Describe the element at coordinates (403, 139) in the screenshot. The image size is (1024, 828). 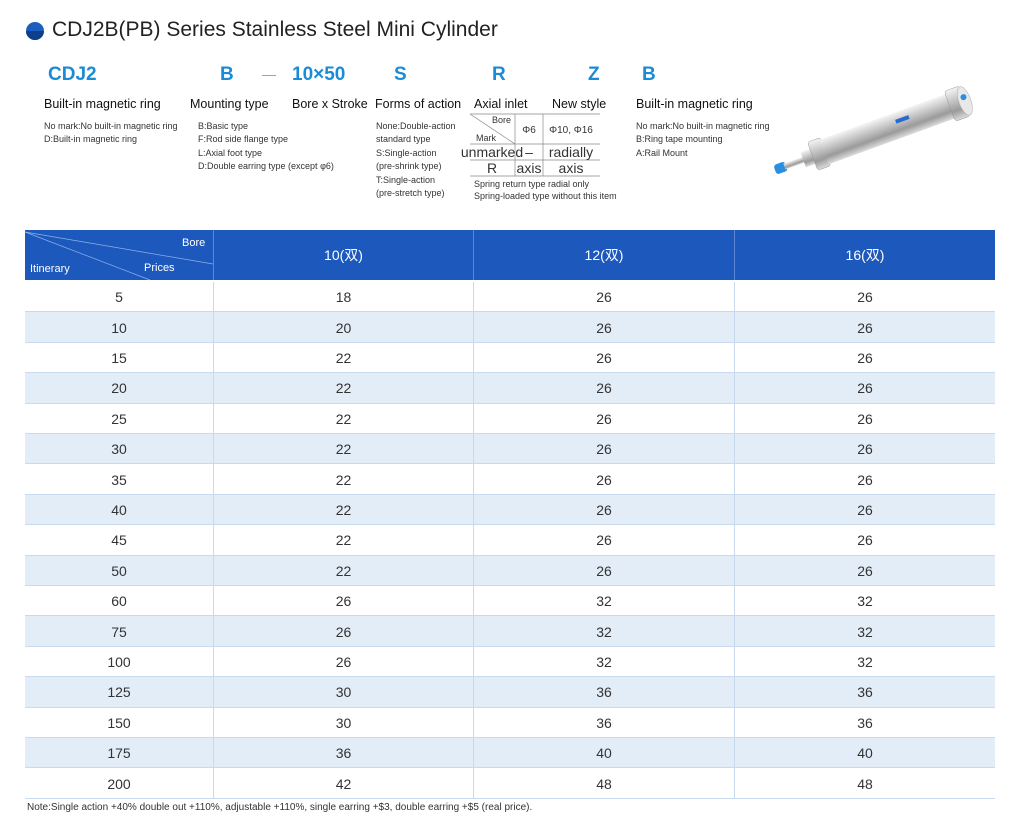
I see `description: standard type` at that location.